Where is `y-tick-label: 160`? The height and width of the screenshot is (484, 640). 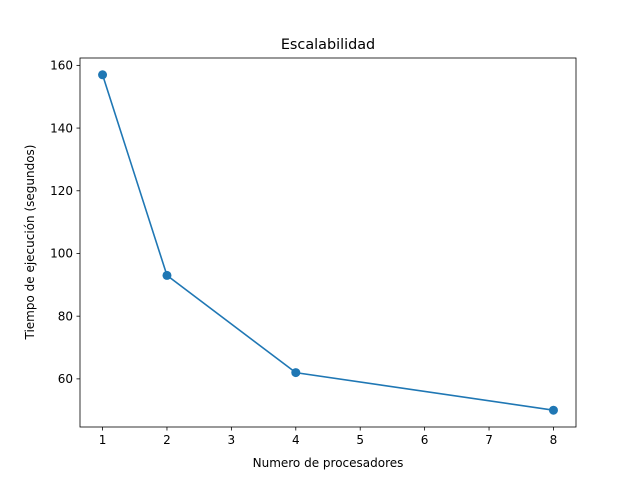
y-tick-label: 160 is located at coordinates (61, 66).